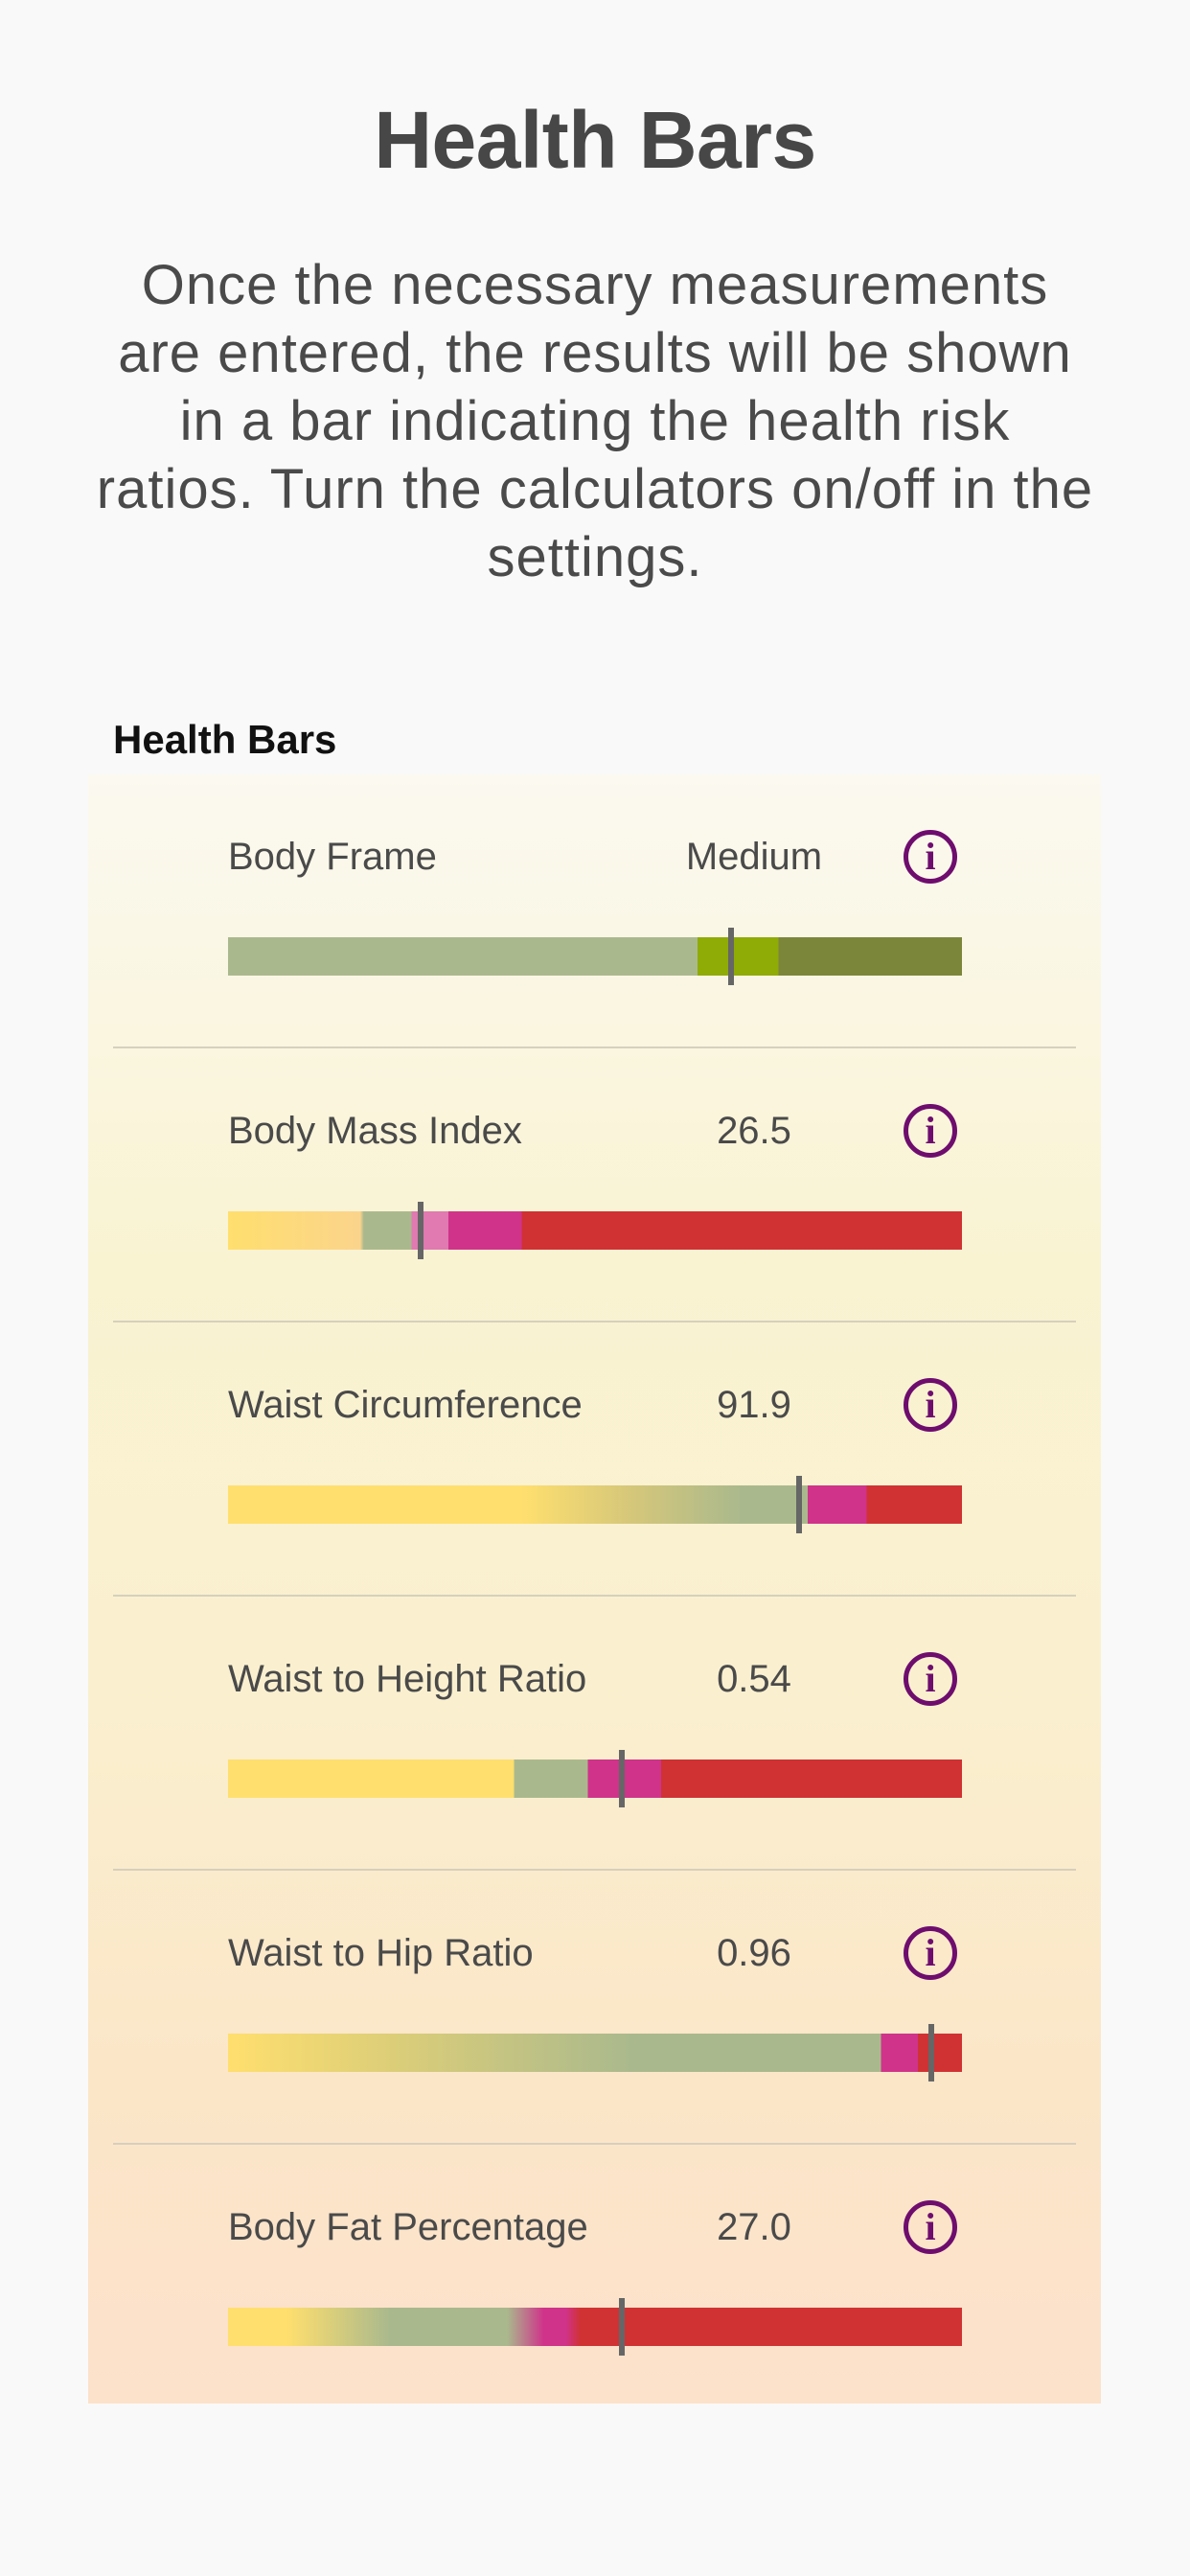  I want to click on section-header: Health Bars, so click(225, 739).